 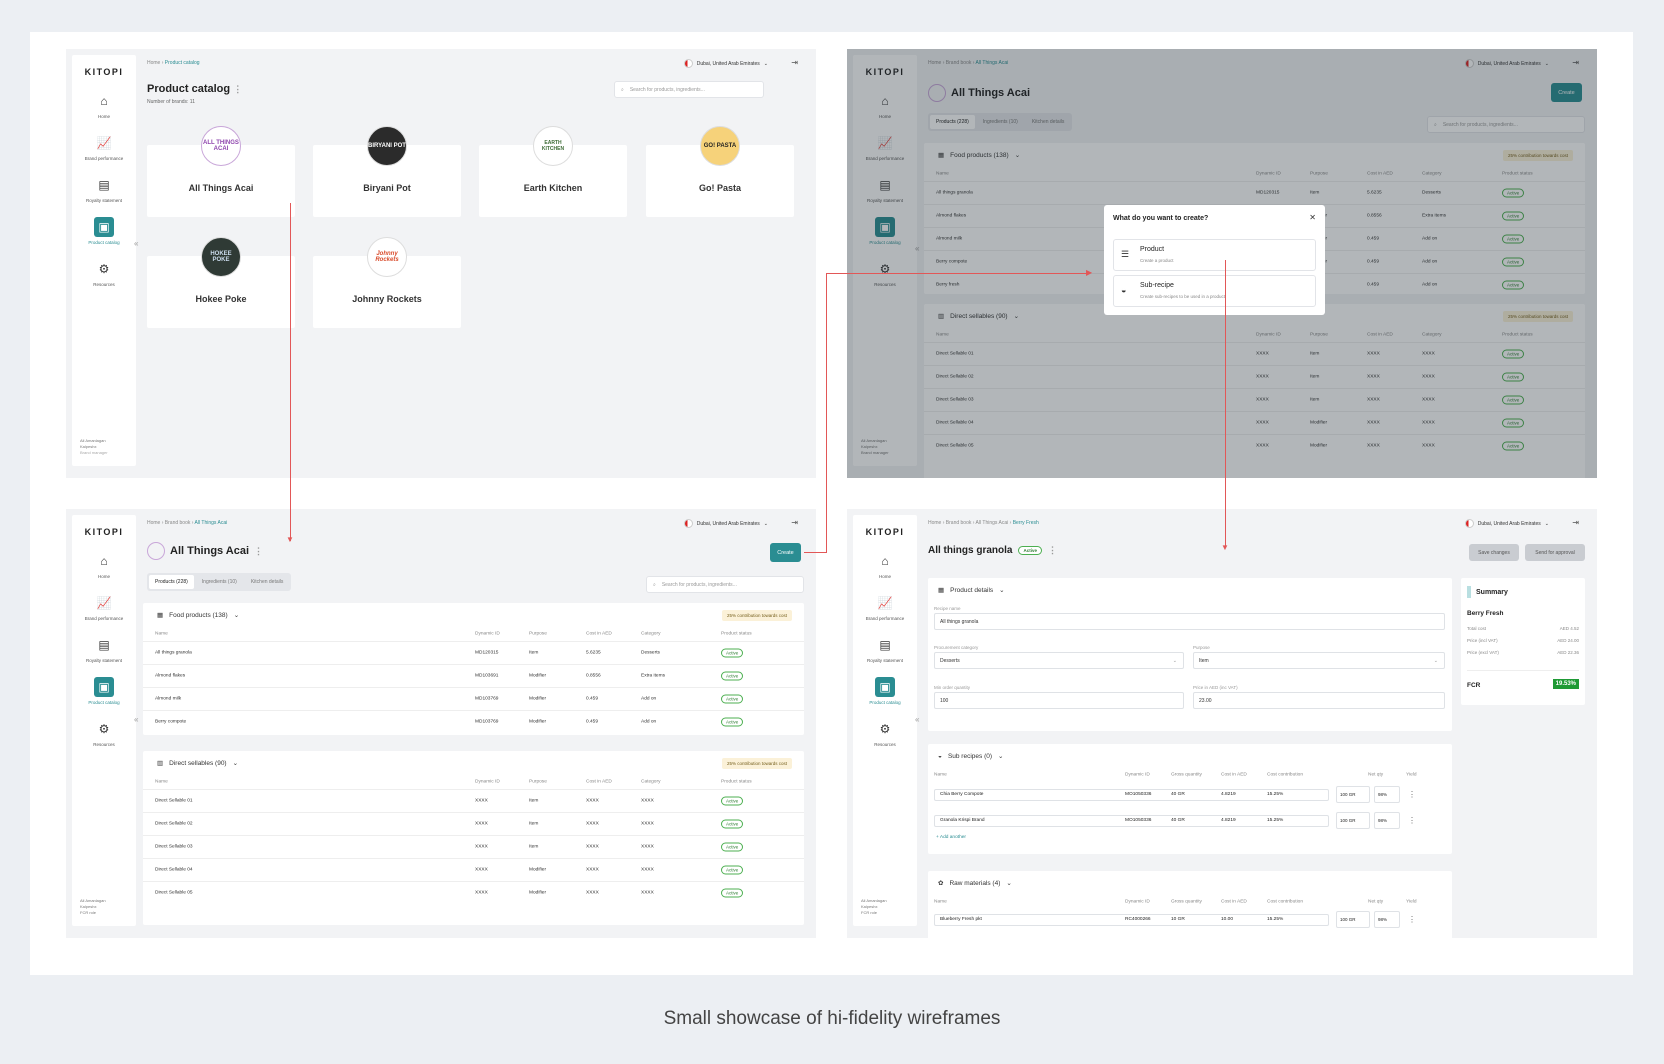 What do you see at coordinates (1059, 660) in the screenshot?
I see `procurement-category-select: Desserts ⌄` at bounding box center [1059, 660].